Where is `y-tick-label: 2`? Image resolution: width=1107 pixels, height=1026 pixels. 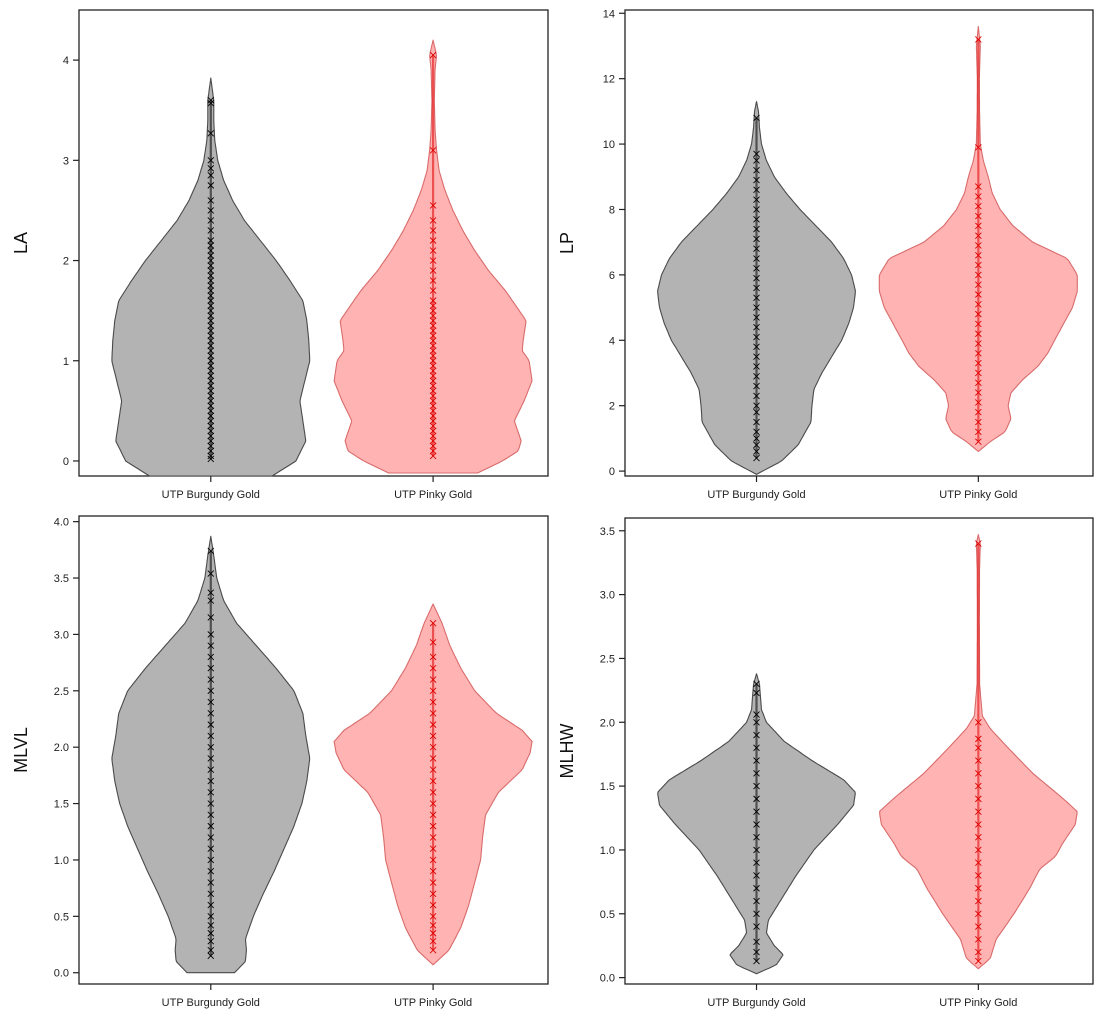
y-tick-label: 2 is located at coordinates (612, 407).